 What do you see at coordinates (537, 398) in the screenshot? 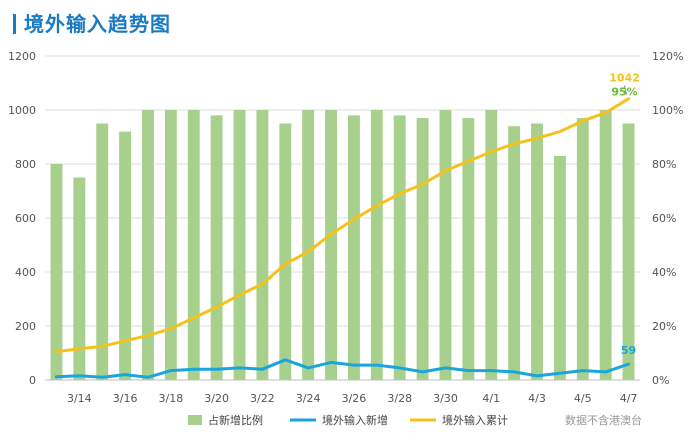
I see `x-tick-label: 4/3` at bounding box center [537, 398].